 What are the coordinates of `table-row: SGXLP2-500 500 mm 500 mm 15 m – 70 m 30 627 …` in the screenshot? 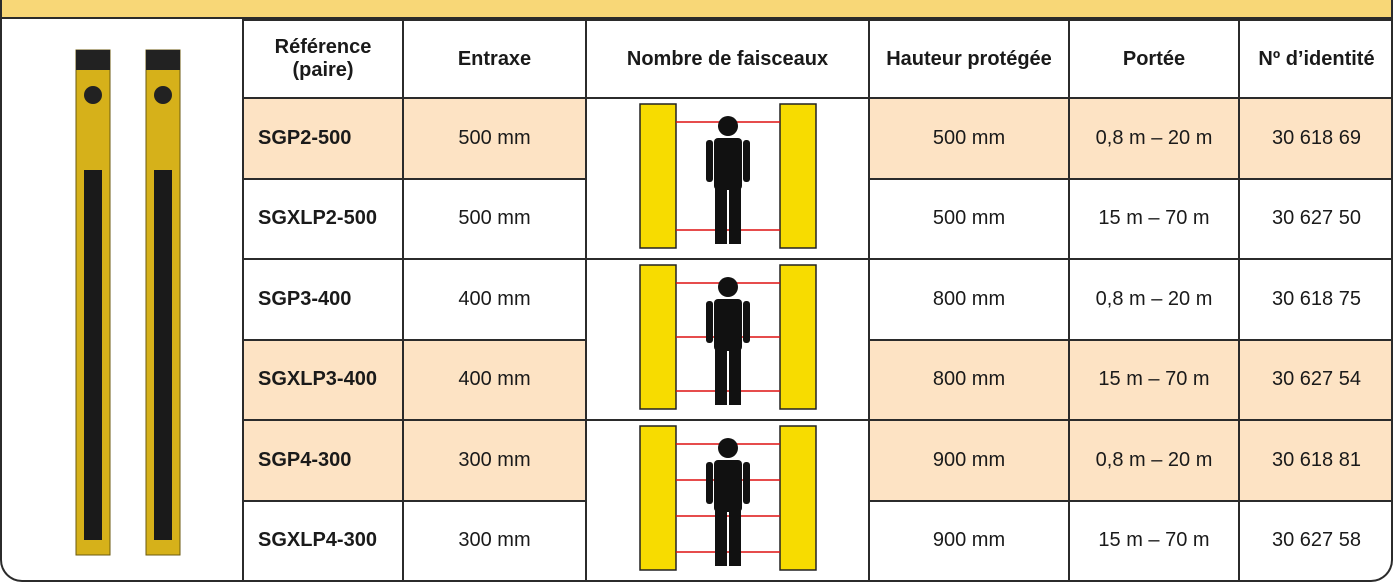 It's located at (816, 218).